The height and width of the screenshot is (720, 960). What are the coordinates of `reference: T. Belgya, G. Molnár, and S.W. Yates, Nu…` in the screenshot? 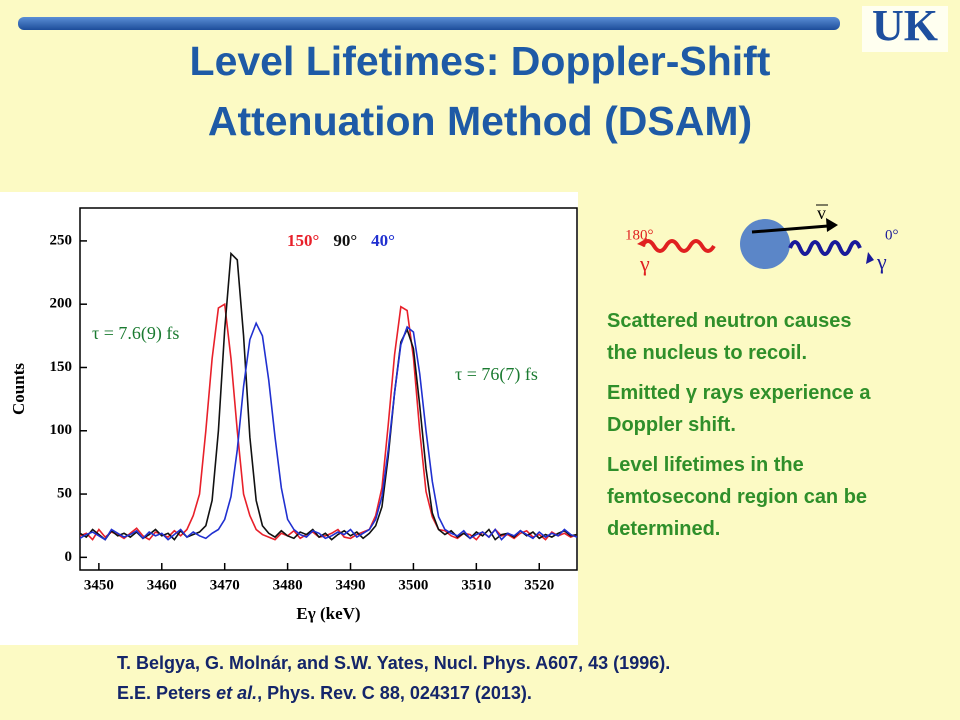 It's located at (394, 663).